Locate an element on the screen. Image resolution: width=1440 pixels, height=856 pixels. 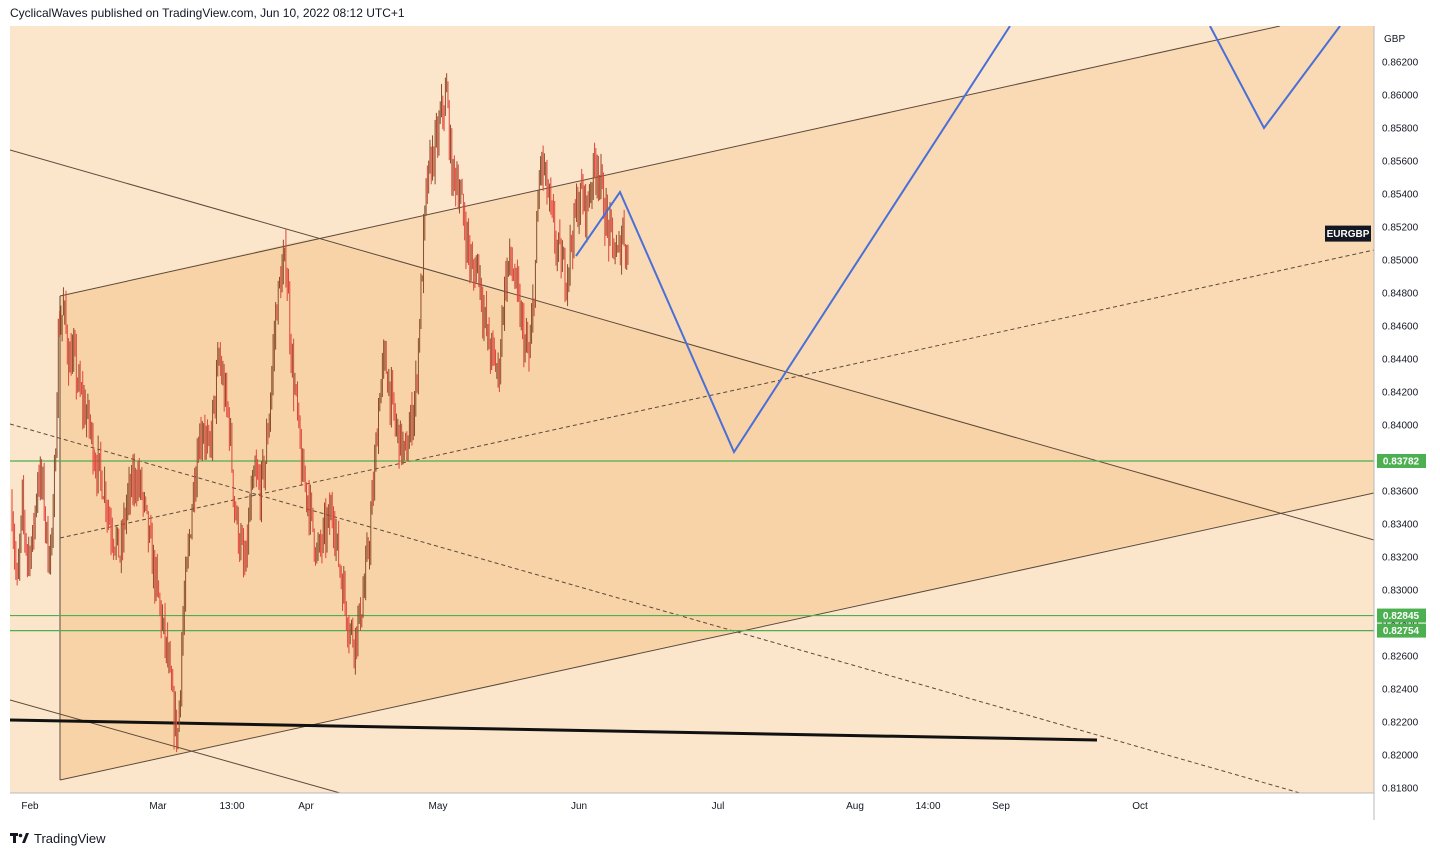
y-tick-label: 0.83000 is located at coordinates (1400, 591).